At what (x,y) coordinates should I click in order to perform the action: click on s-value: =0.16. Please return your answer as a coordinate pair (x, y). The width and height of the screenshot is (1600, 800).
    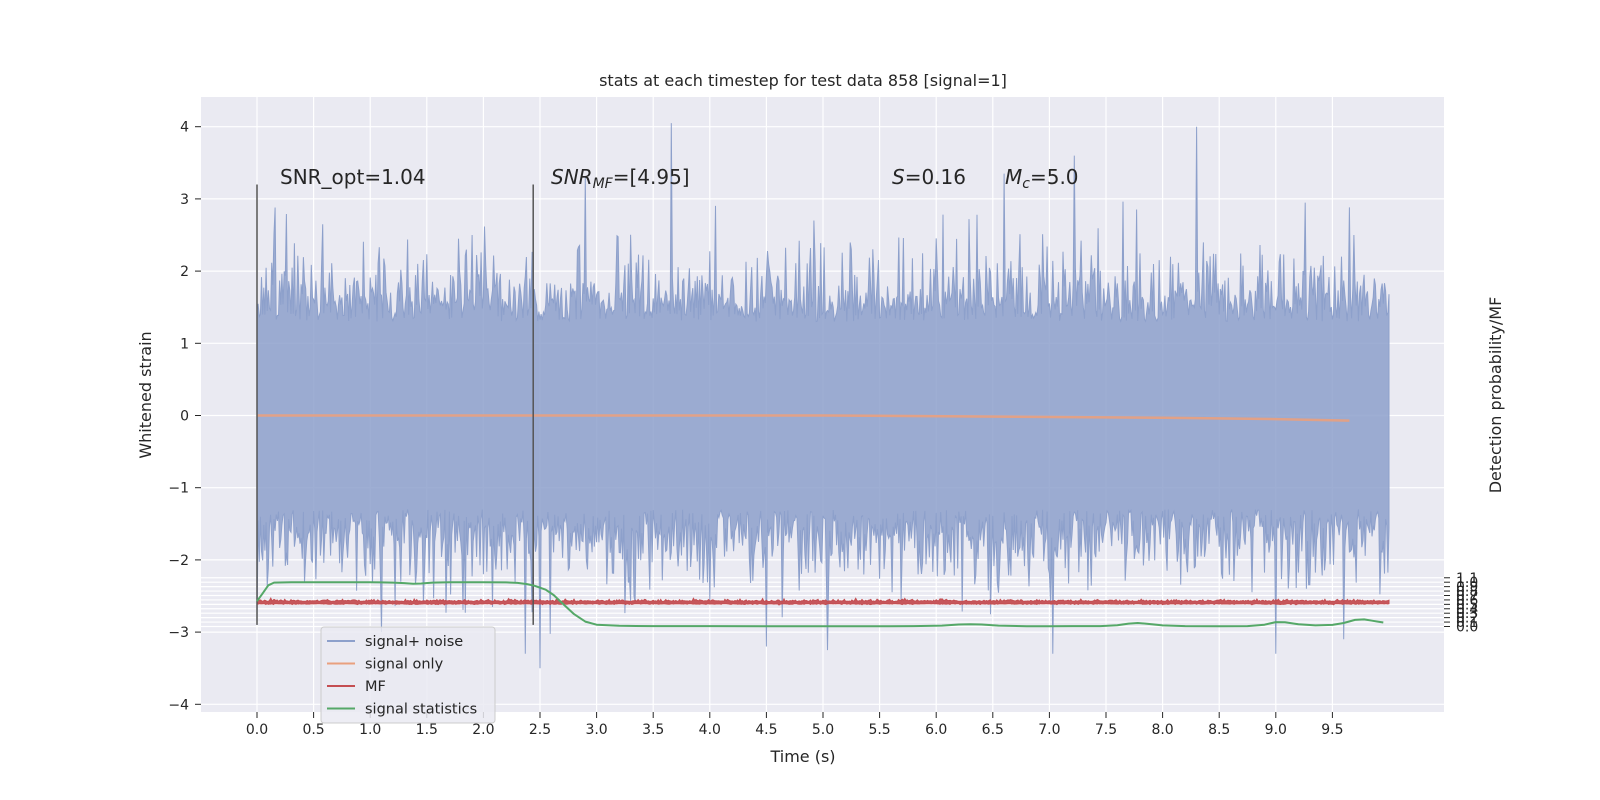
    Looking at the image, I should click on (935, 177).